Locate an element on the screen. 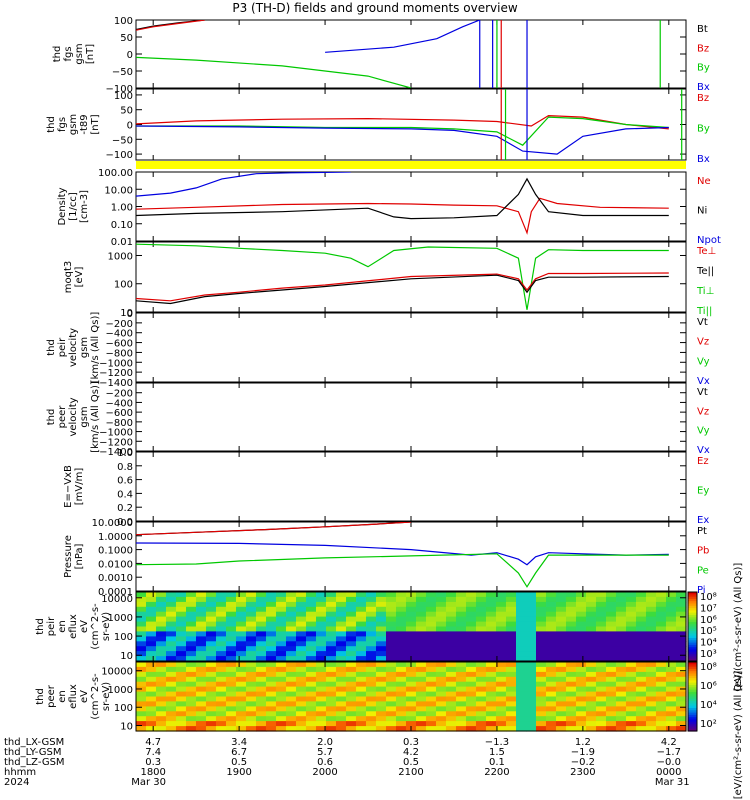 The width and height of the screenshot is (750, 800). y-axis-label-line: thd is located at coordinates (51, 347).